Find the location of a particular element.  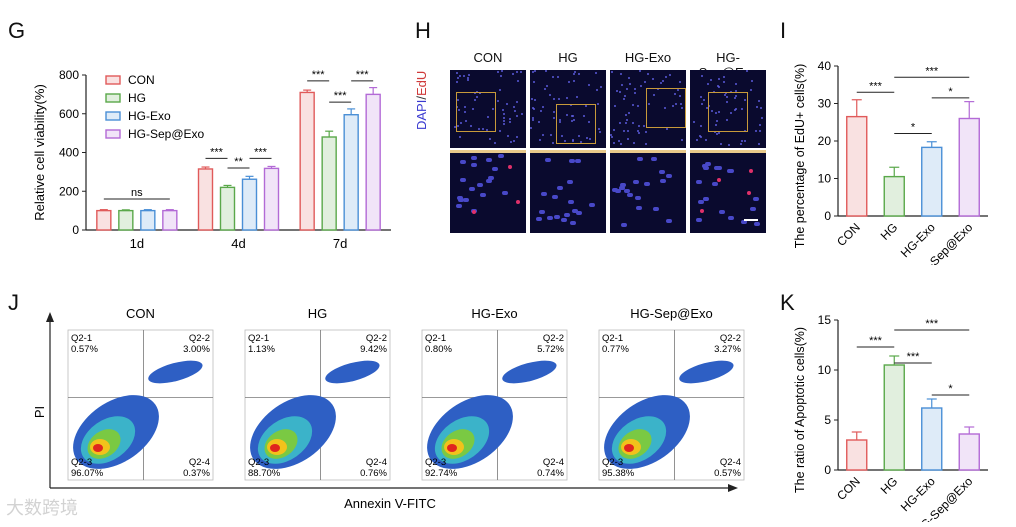

edu-label: EdU is located at coordinates (421, 83).